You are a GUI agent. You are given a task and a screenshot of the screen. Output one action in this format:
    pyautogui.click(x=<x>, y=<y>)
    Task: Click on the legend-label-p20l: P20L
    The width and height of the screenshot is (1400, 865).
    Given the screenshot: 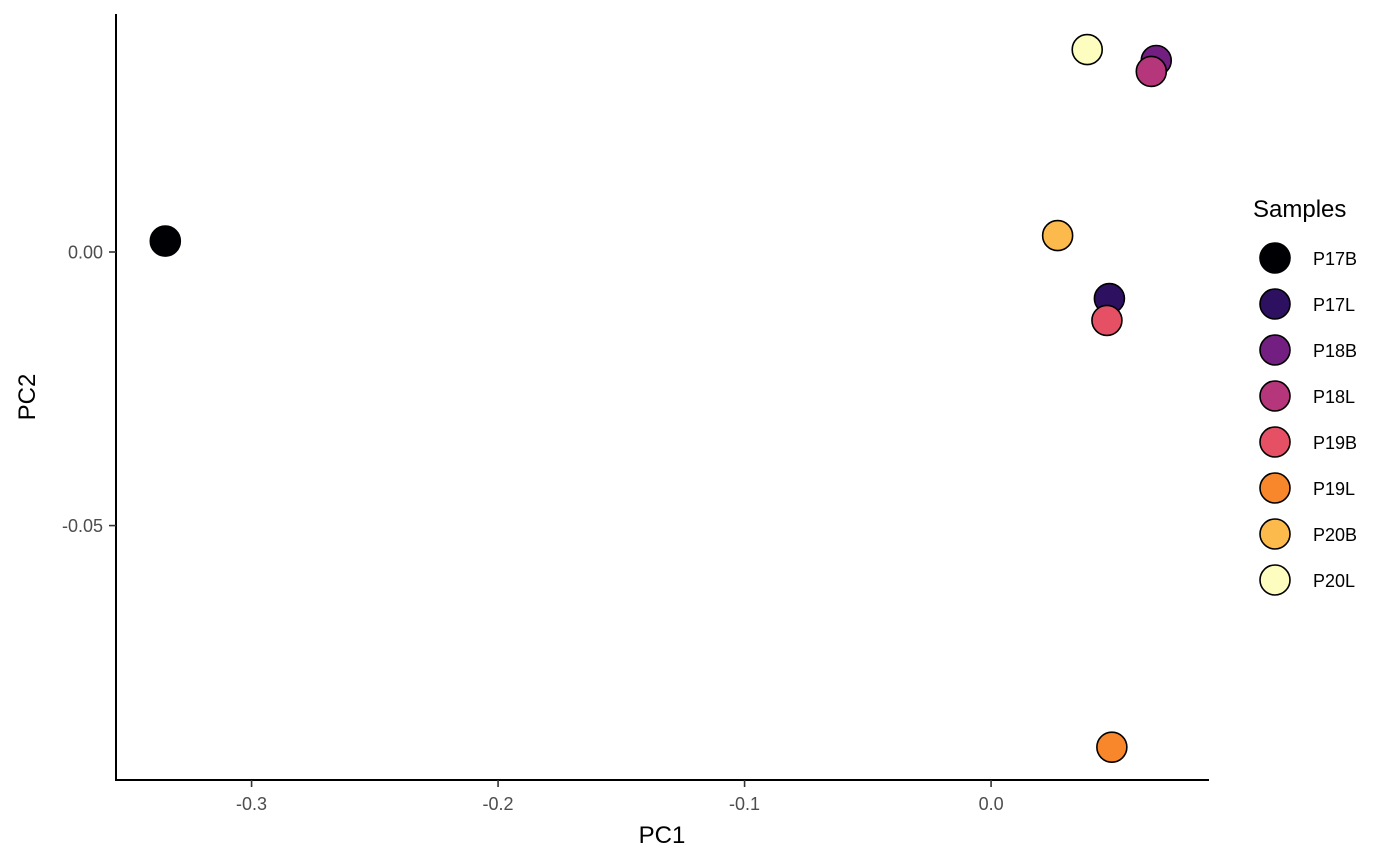 What is the action you would take?
    pyautogui.click(x=1334, y=581)
    